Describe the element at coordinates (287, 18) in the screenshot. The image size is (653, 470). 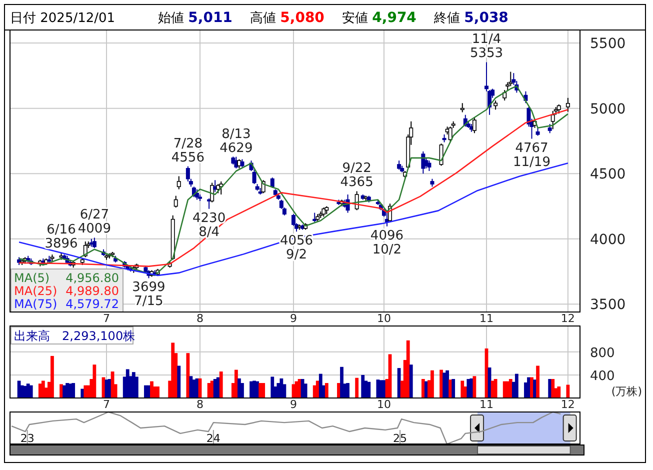
I see `text: 高値 5,080` at that location.